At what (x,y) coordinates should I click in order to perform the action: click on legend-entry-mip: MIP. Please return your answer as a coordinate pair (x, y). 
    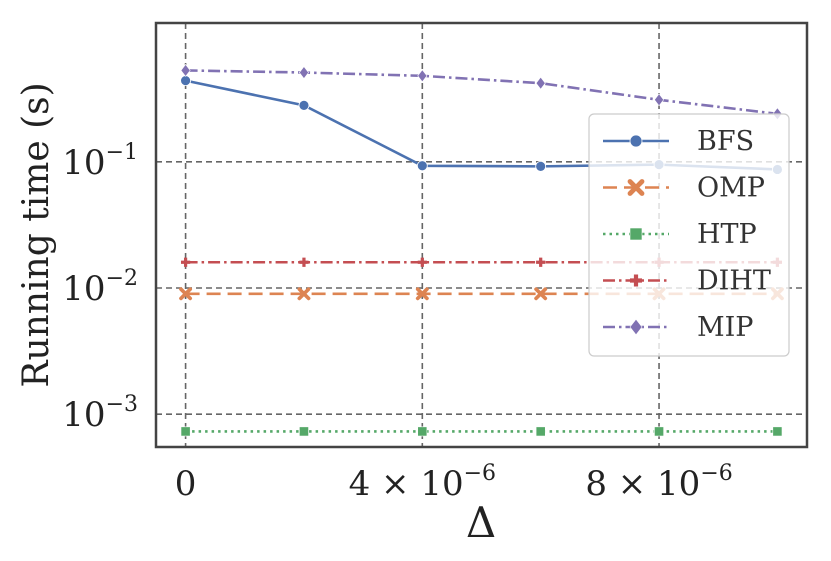
    Looking at the image, I should click on (678, 327).